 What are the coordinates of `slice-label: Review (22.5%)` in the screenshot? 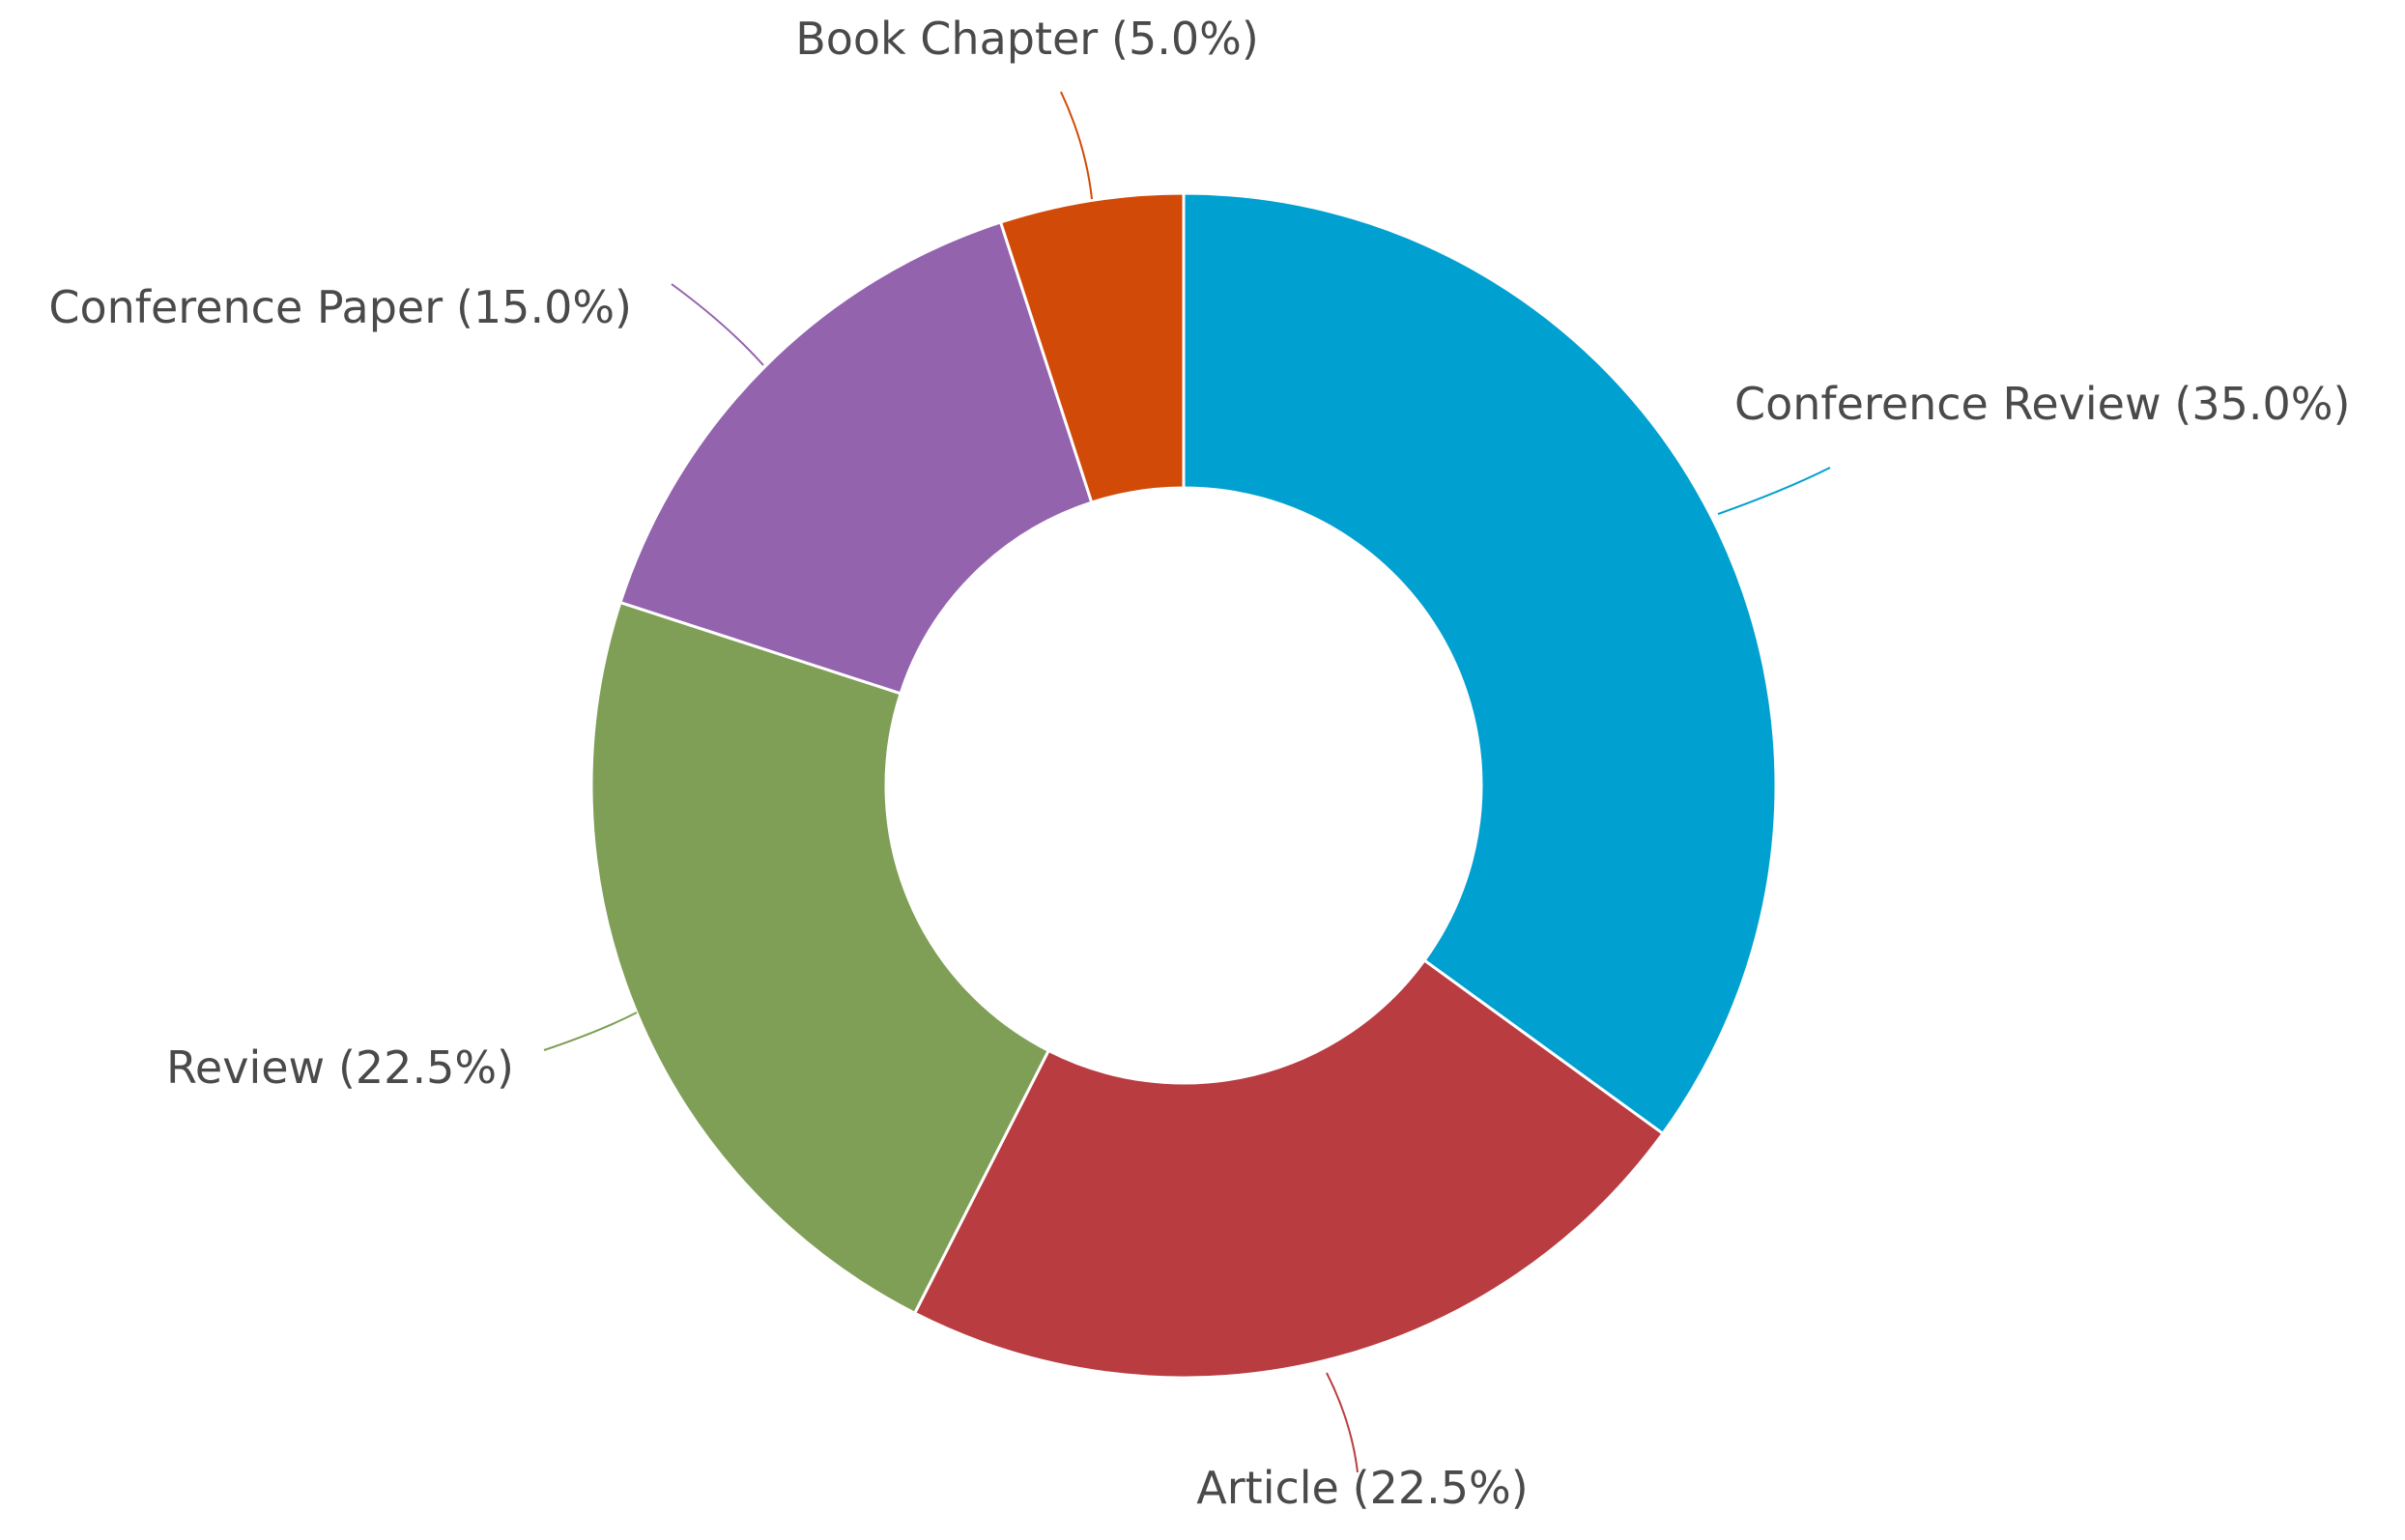 It's located at (340, 1067).